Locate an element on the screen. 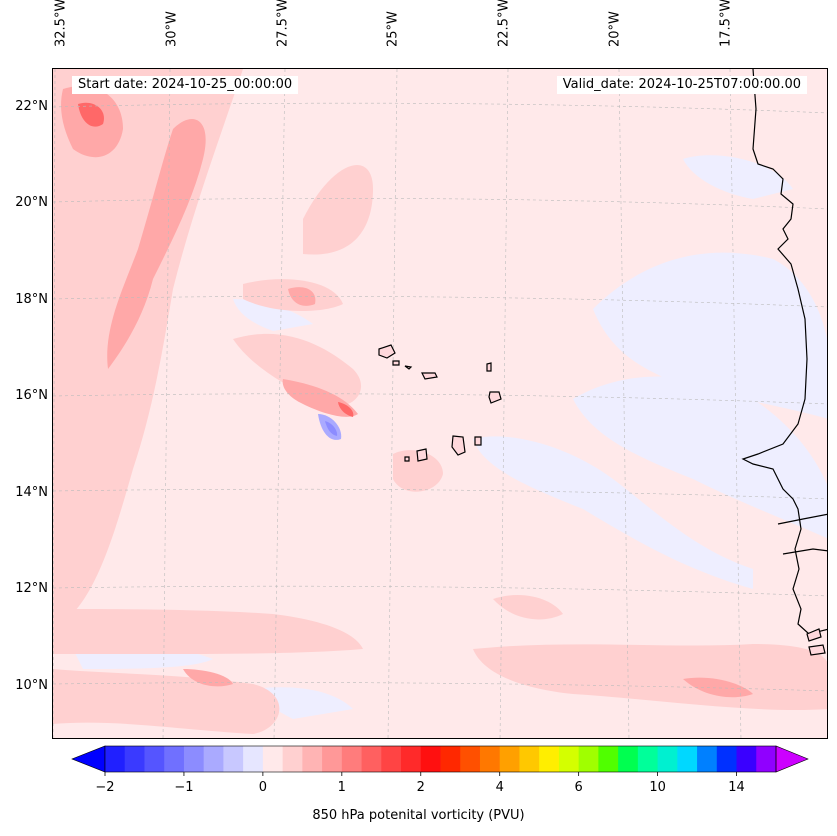 The height and width of the screenshot is (836, 837). lon-tick-label: 20°W is located at coordinates (615, 31).